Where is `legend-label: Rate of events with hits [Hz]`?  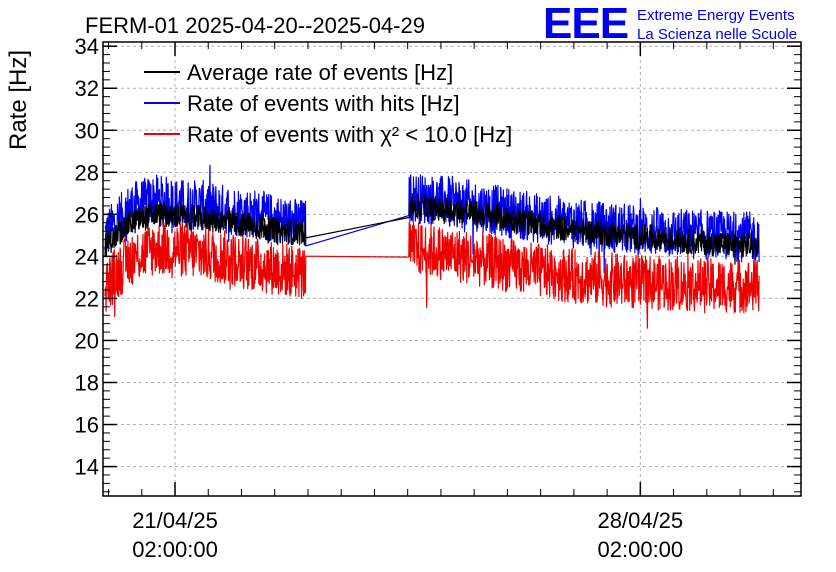
legend-label: Rate of events with hits [Hz] is located at coordinates (323, 103).